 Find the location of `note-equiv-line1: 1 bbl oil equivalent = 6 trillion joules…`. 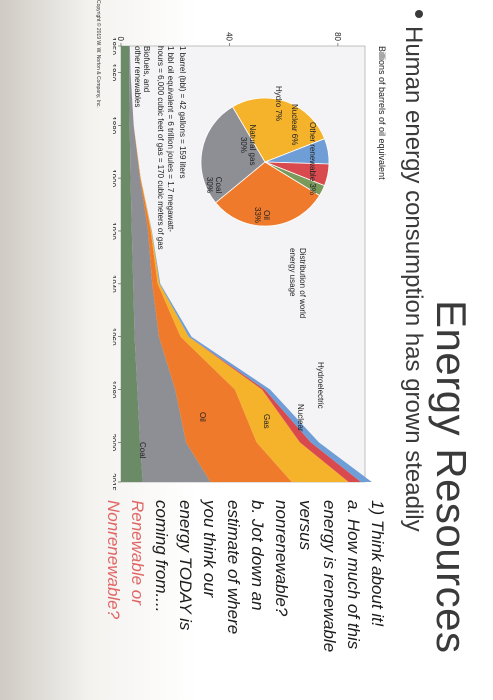

note-equiv-line1: 1 bbl oil equivalent = 6 trillion joules… is located at coordinates (170, 139).